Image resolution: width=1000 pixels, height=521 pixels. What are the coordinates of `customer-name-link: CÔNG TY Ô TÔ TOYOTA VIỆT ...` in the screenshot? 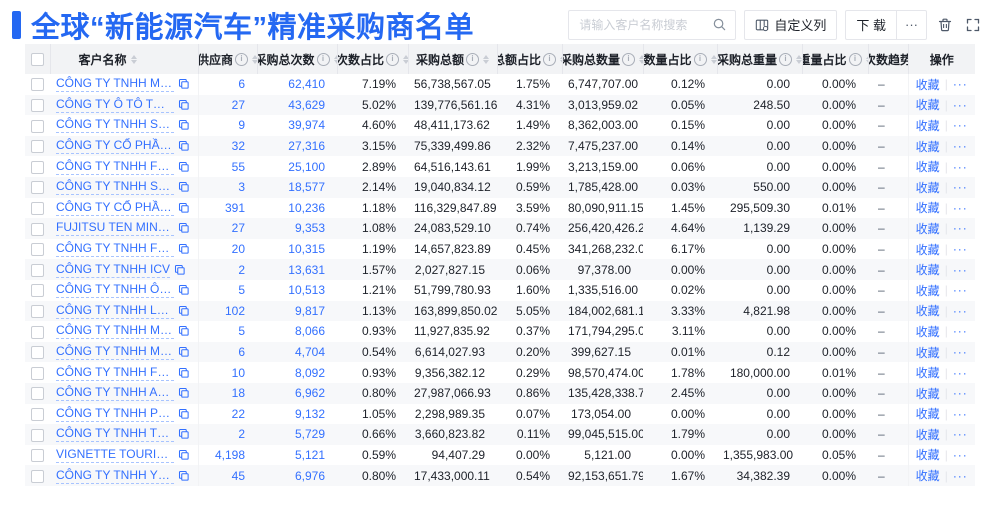 It's located at (115, 105).